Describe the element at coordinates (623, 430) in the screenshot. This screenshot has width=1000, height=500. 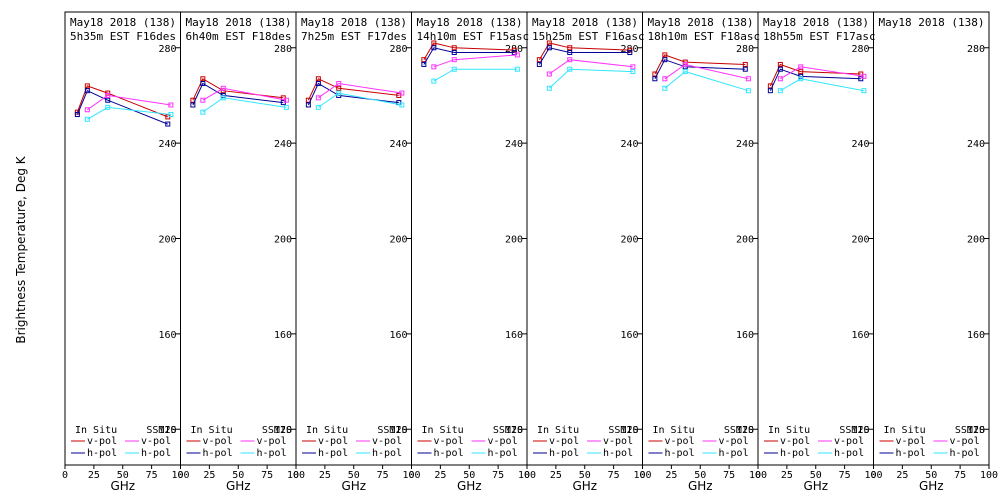
I see `legend-ssmis-header: SSMIS` at that location.